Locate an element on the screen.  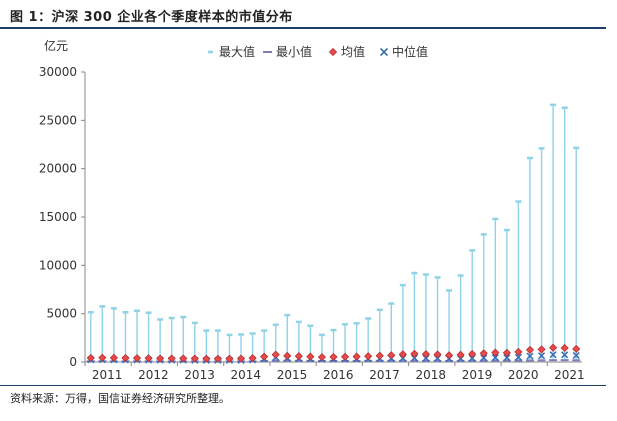
x-tick-label: 2018 is located at coordinates (430, 375).